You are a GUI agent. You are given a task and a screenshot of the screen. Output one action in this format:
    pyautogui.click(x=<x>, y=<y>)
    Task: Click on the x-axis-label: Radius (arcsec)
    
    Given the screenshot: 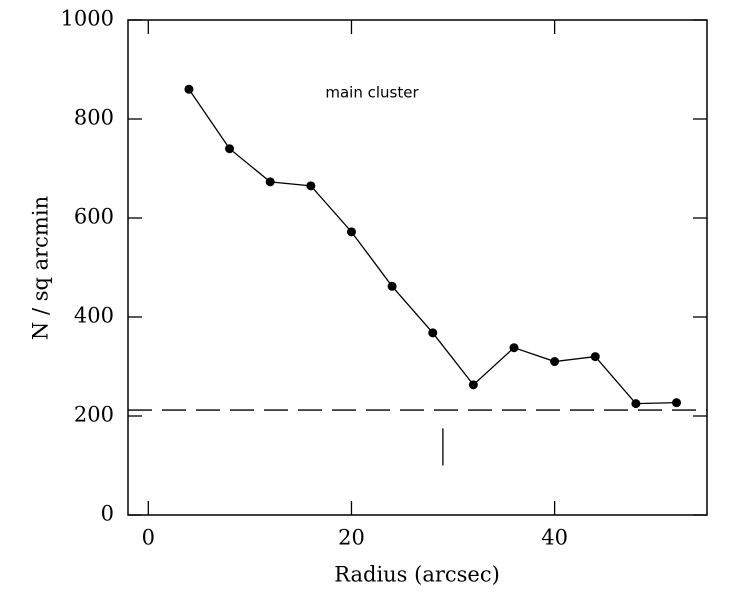 What is the action you would take?
    pyautogui.click(x=417, y=575)
    